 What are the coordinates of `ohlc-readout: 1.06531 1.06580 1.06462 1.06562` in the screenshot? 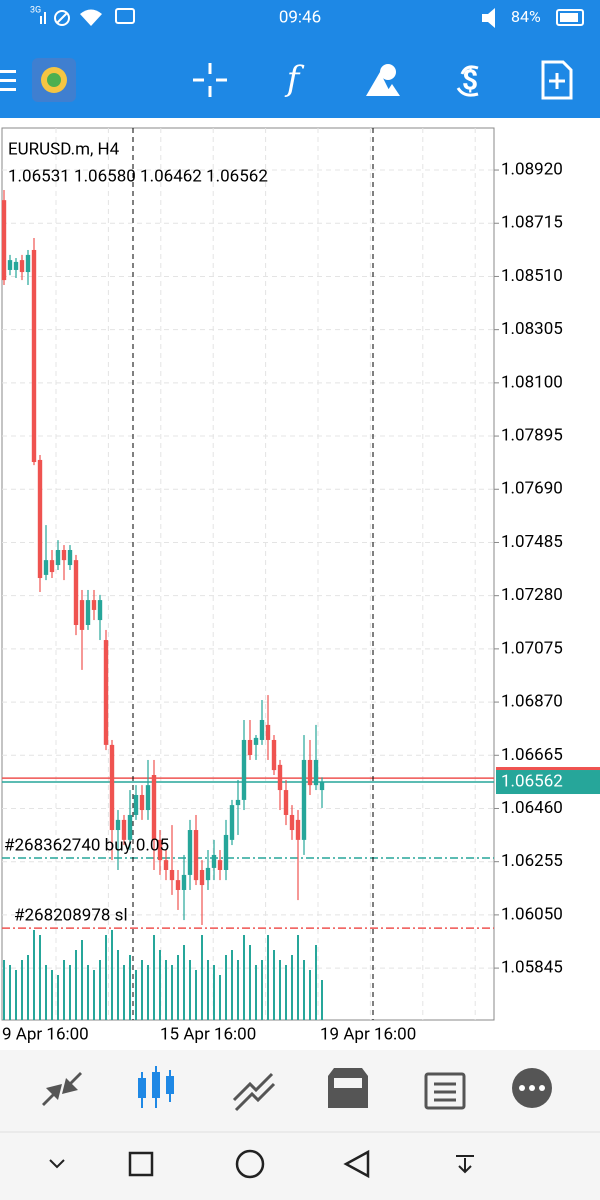 It's located at (138, 176).